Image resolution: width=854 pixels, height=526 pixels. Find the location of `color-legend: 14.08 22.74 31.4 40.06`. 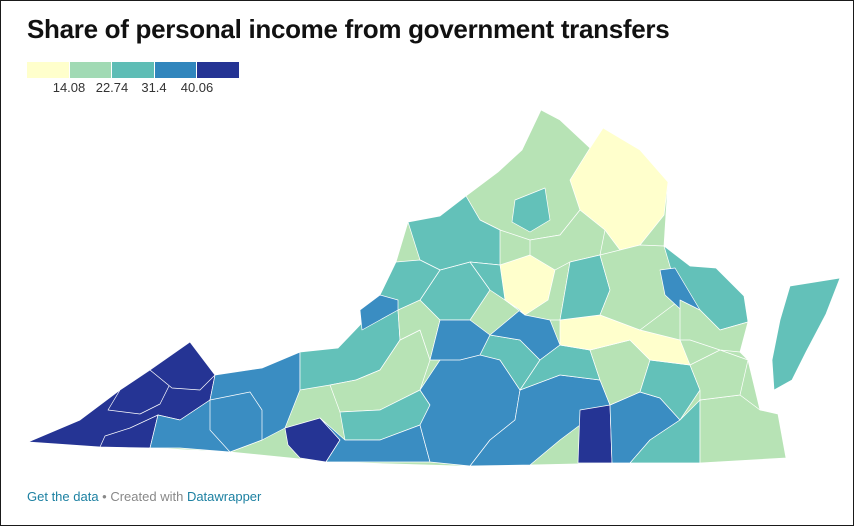

color-legend: 14.08 22.74 31.4 40.06 is located at coordinates (133, 80).